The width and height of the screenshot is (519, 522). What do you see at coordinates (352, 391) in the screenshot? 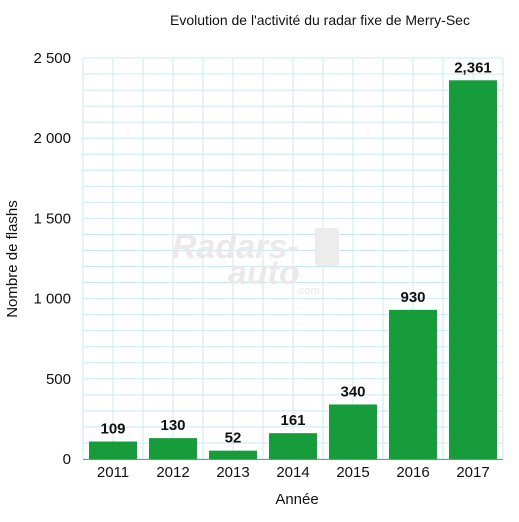
I see `data-label: 340` at bounding box center [352, 391].